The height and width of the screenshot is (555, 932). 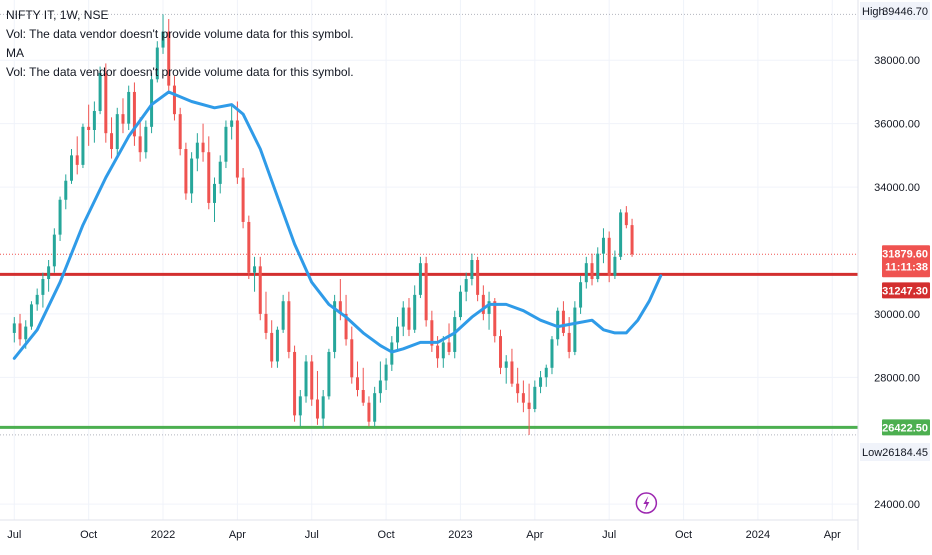 I want to click on time-tick-label: 2023, so click(x=460, y=535).